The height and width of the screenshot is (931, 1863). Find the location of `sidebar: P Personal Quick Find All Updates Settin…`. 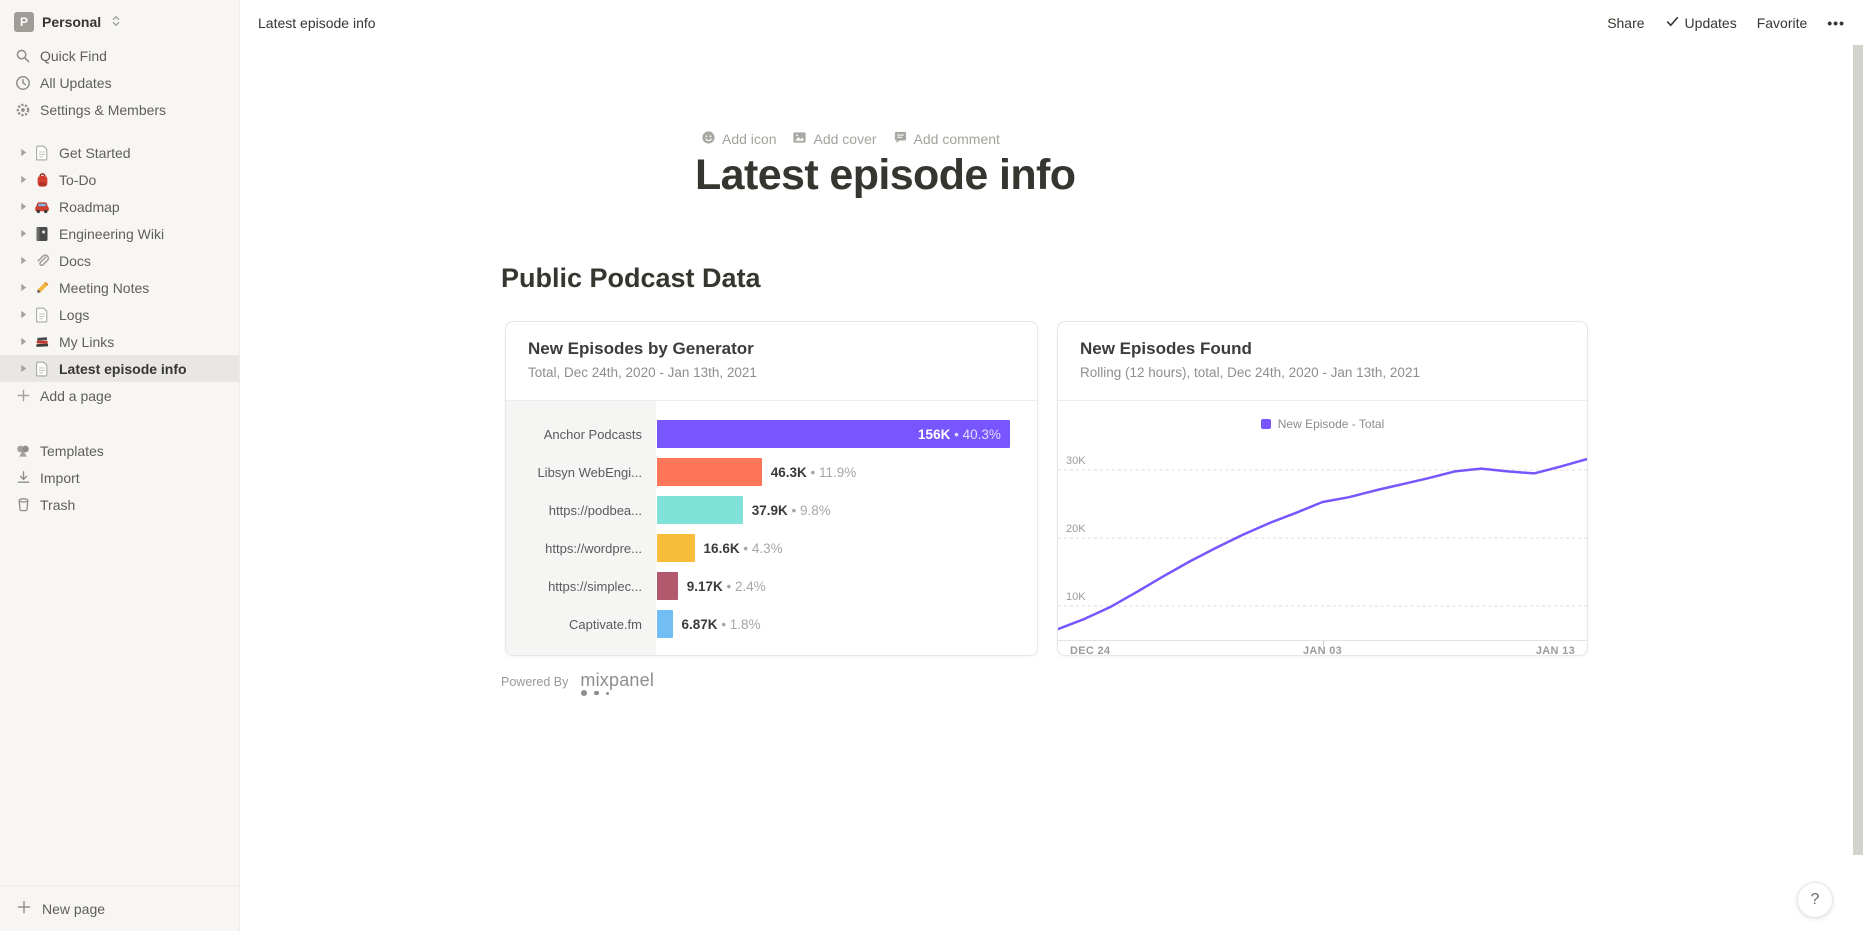

sidebar: P Personal Quick Find All Updates Settin… is located at coordinates (120, 465).